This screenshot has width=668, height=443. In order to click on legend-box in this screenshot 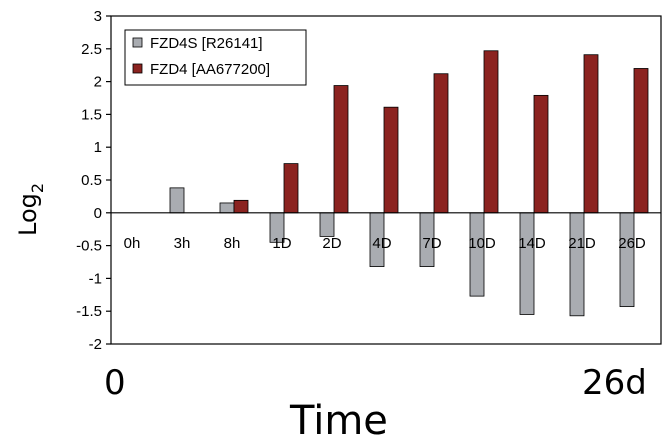, I will do `click(215, 57)`.